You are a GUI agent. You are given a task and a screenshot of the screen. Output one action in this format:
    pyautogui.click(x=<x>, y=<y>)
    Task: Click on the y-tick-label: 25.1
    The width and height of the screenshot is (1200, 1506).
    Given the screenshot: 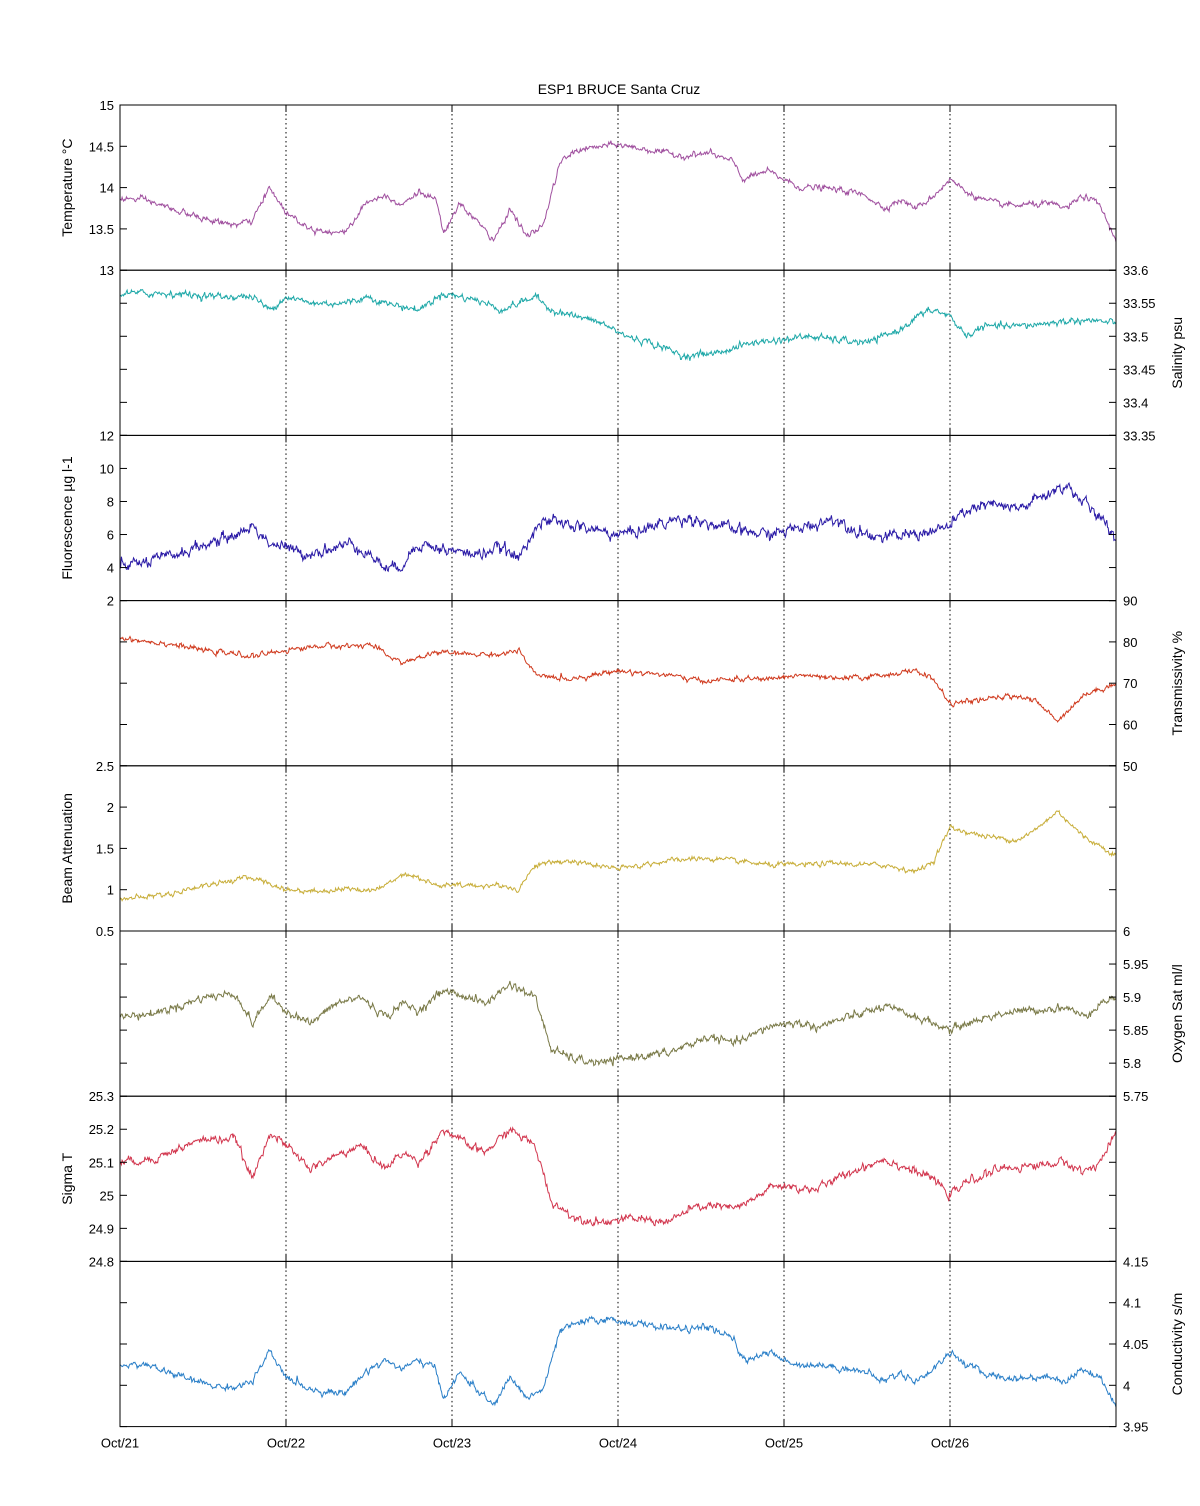 What is the action you would take?
    pyautogui.click(x=101, y=1162)
    